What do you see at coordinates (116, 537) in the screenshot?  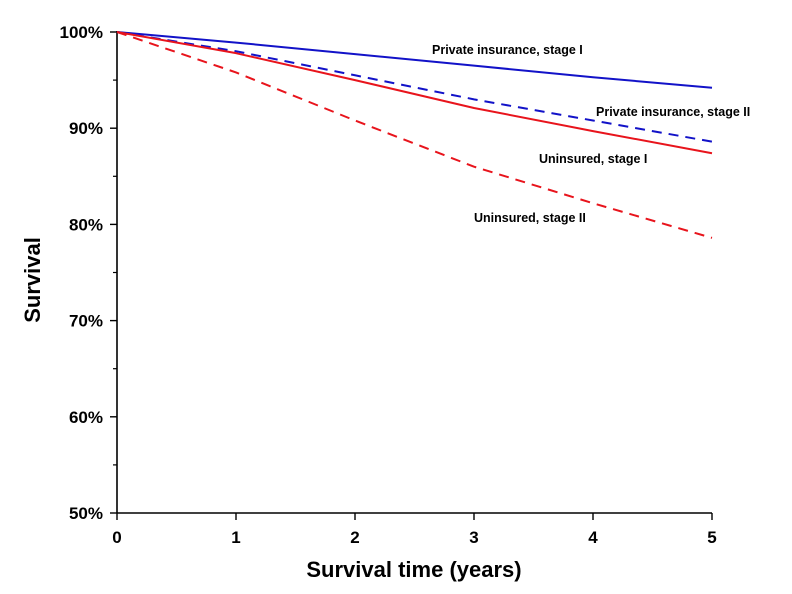 I see `x-tick-label: 0` at bounding box center [116, 537].